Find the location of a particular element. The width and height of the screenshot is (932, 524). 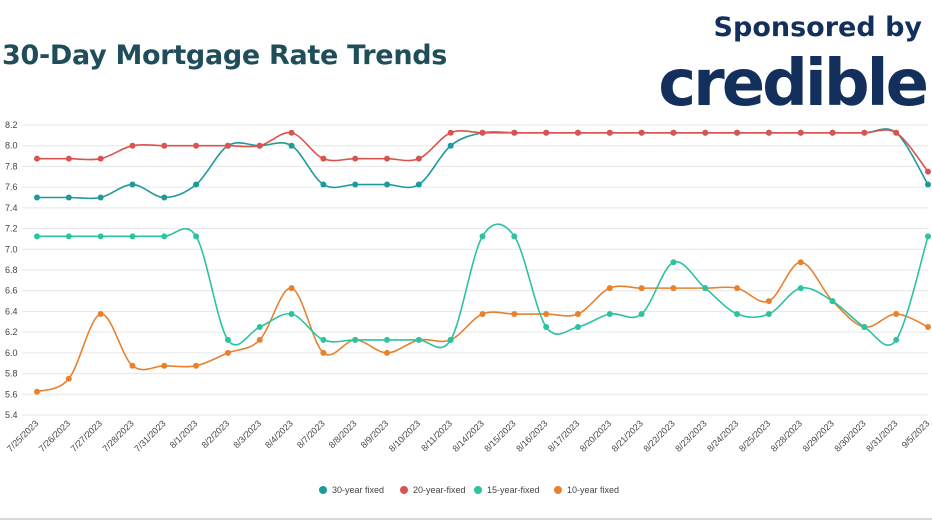

x-tick-label: 7/25/2023 is located at coordinates (22, 435).